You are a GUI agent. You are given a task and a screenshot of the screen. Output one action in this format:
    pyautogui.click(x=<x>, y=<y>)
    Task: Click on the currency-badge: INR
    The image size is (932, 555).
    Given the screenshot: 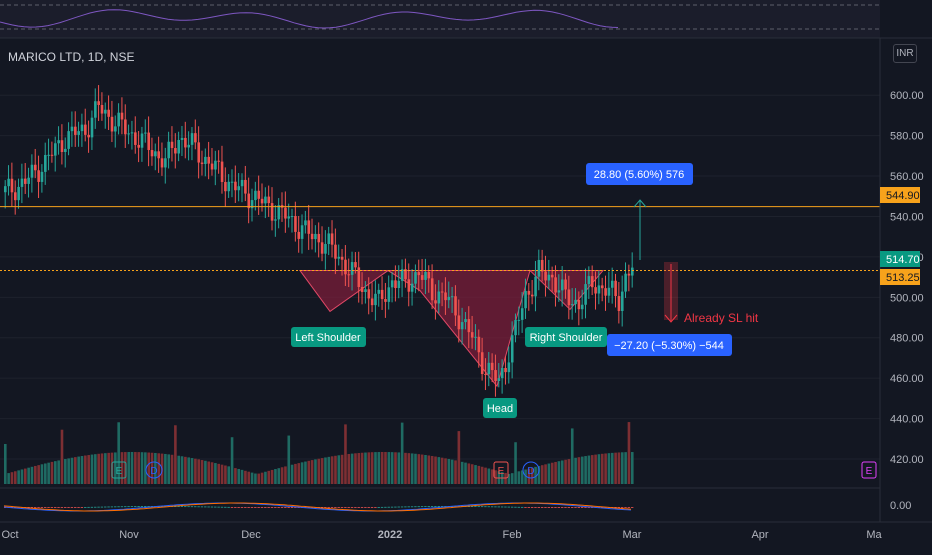 What is the action you would take?
    pyautogui.click(x=905, y=53)
    